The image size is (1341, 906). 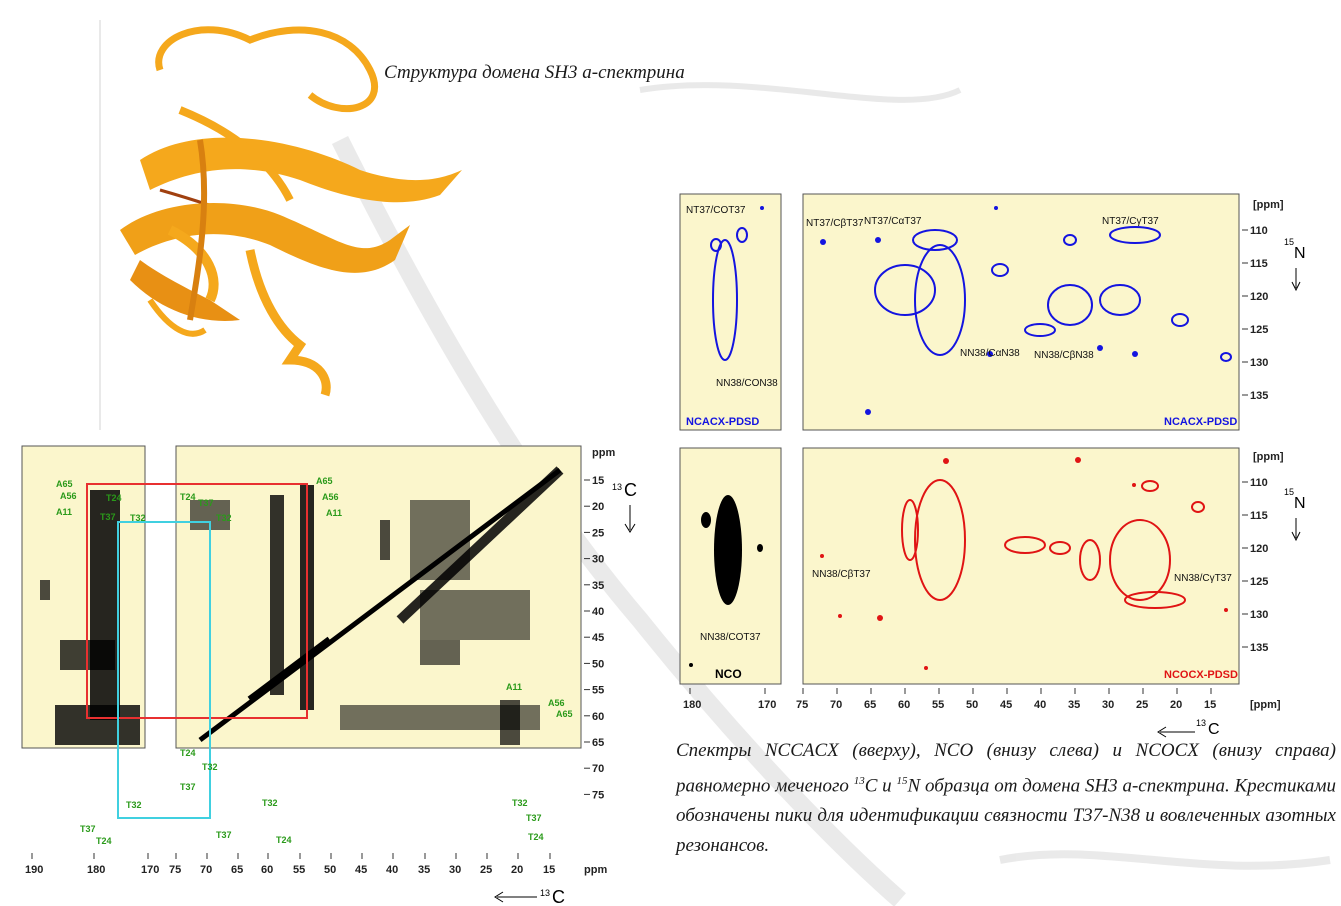 What do you see at coordinates (1259, 615) in the screenshot?
I see `right-bottom-y-tick-130: 130` at bounding box center [1259, 615].